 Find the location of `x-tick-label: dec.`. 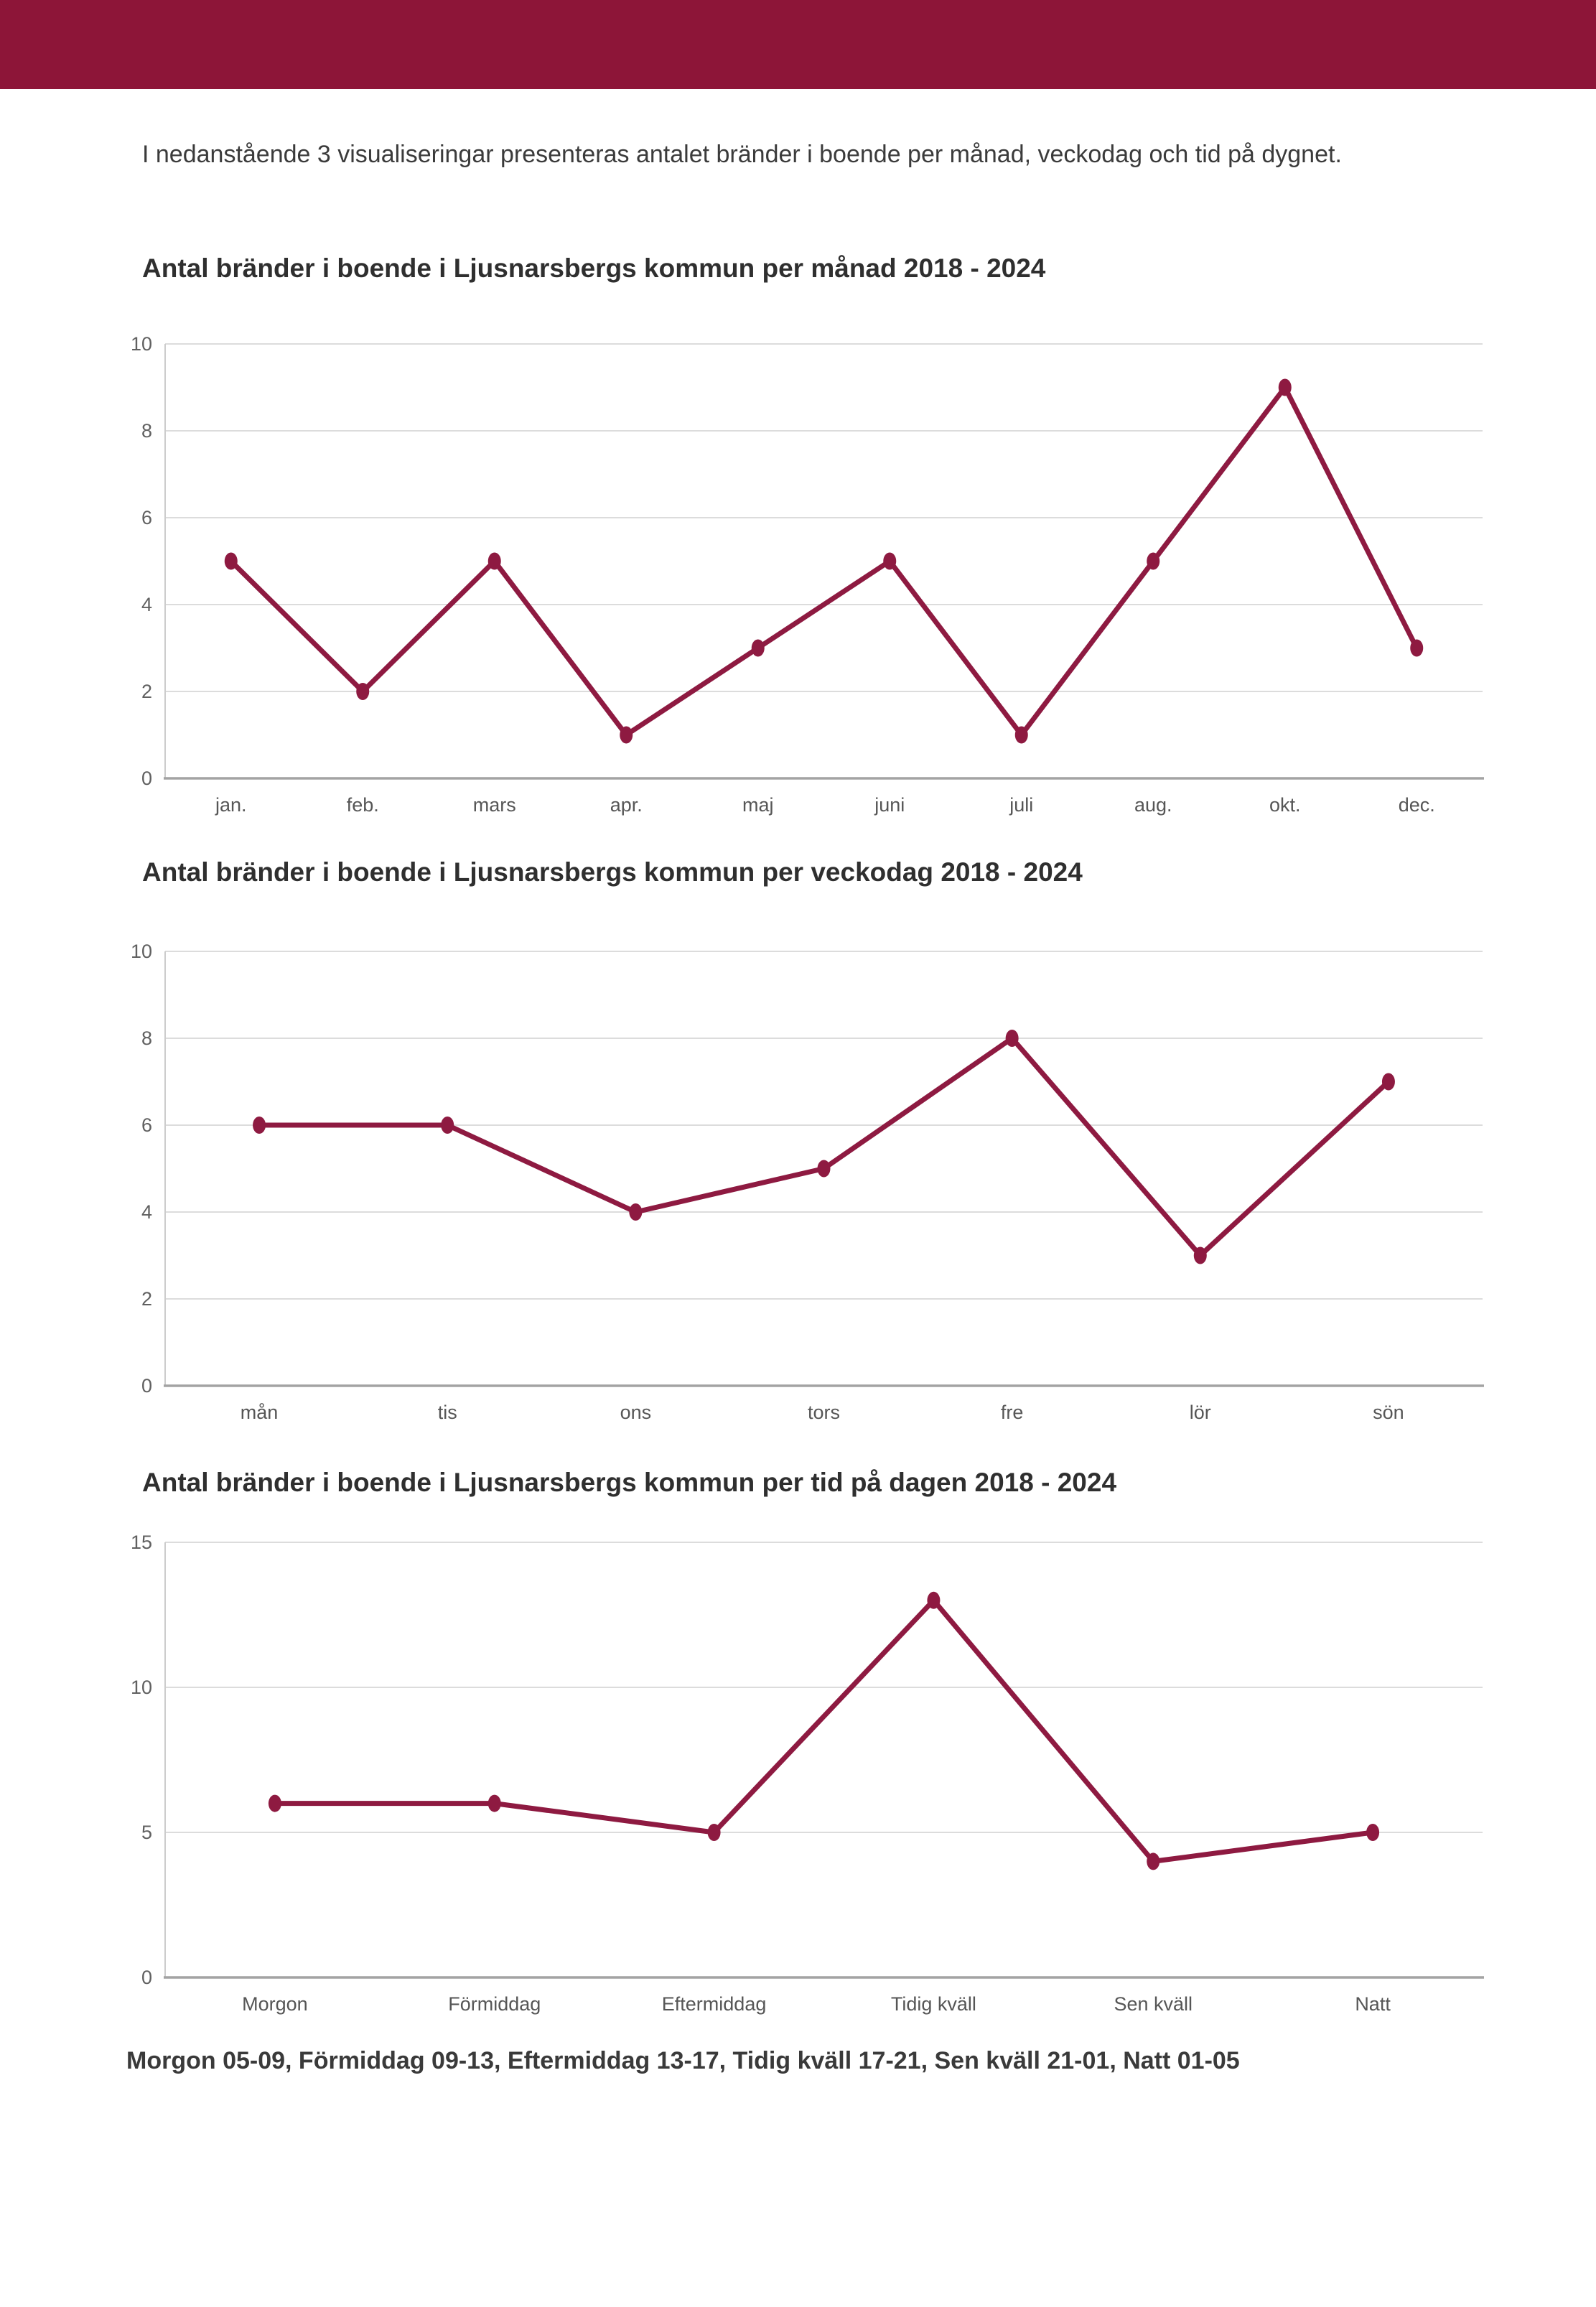

x-tick-label: dec. is located at coordinates (1417, 805).